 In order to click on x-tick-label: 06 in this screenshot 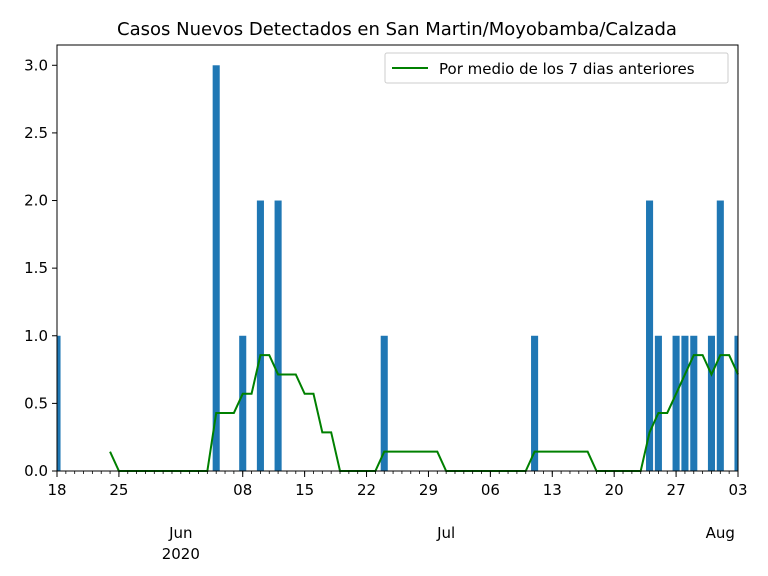, I will do `click(490, 490)`.